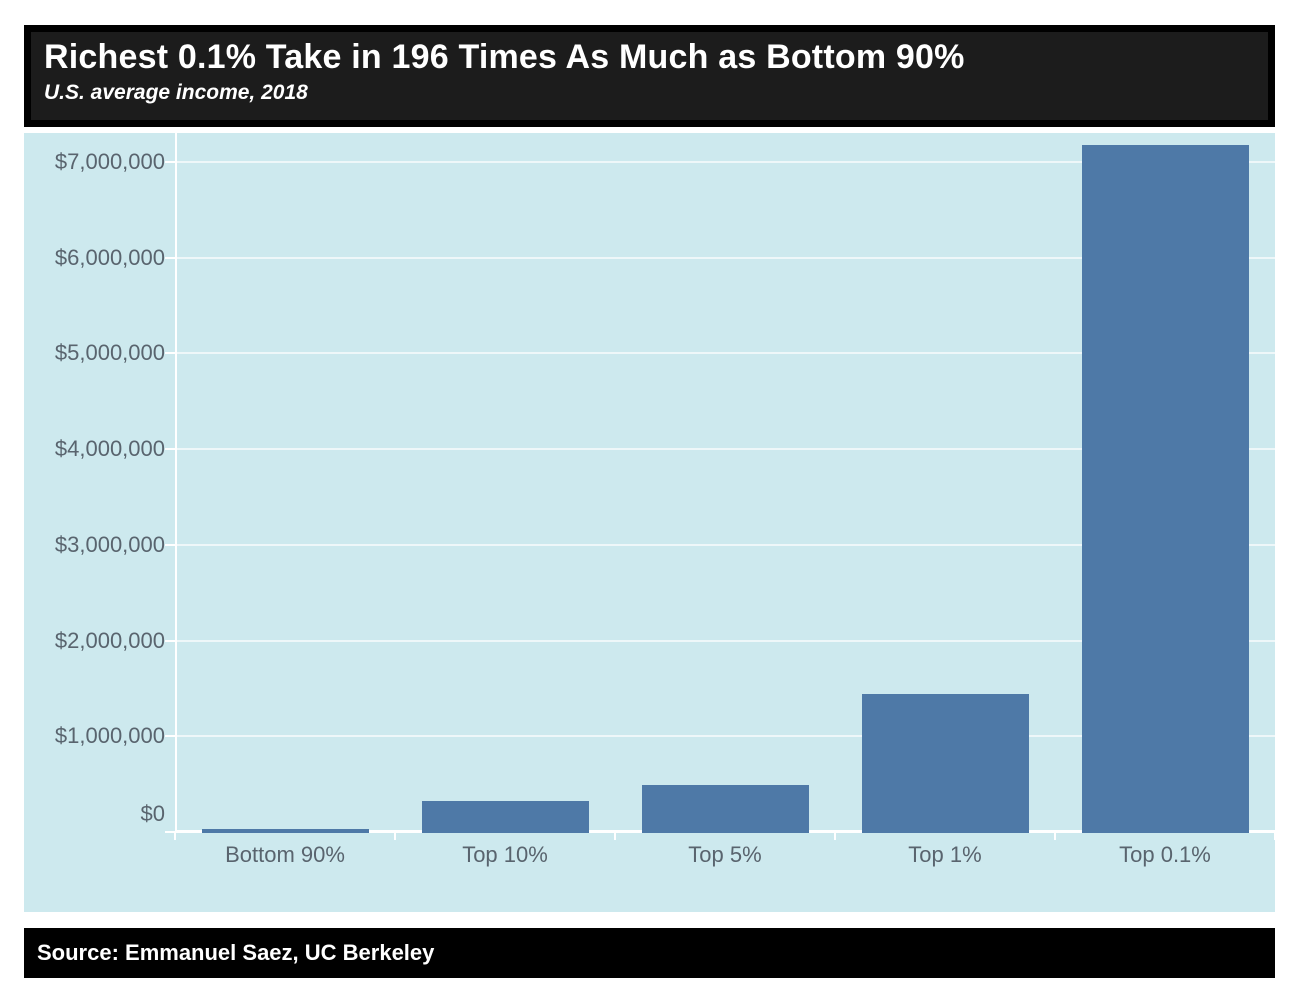 The image size is (1298, 998). What do you see at coordinates (505, 854) in the screenshot?
I see `x-label-top-10: Top 10%` at bounding box center [505, 854].